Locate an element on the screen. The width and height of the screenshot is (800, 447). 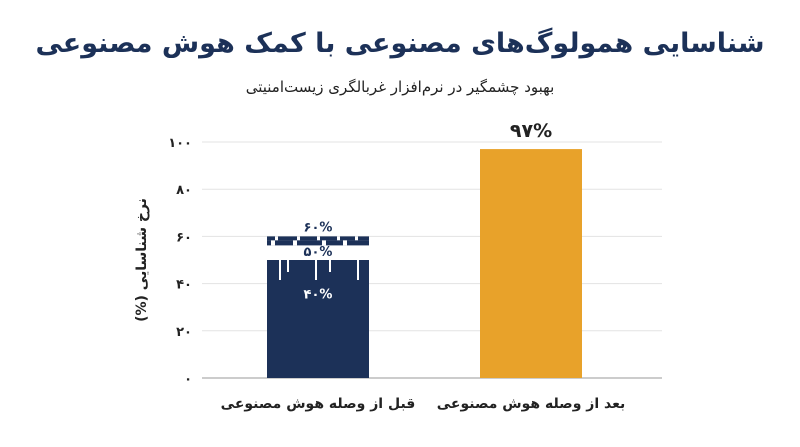
label-low: ۴۰% is located at coordinates (318, 295).